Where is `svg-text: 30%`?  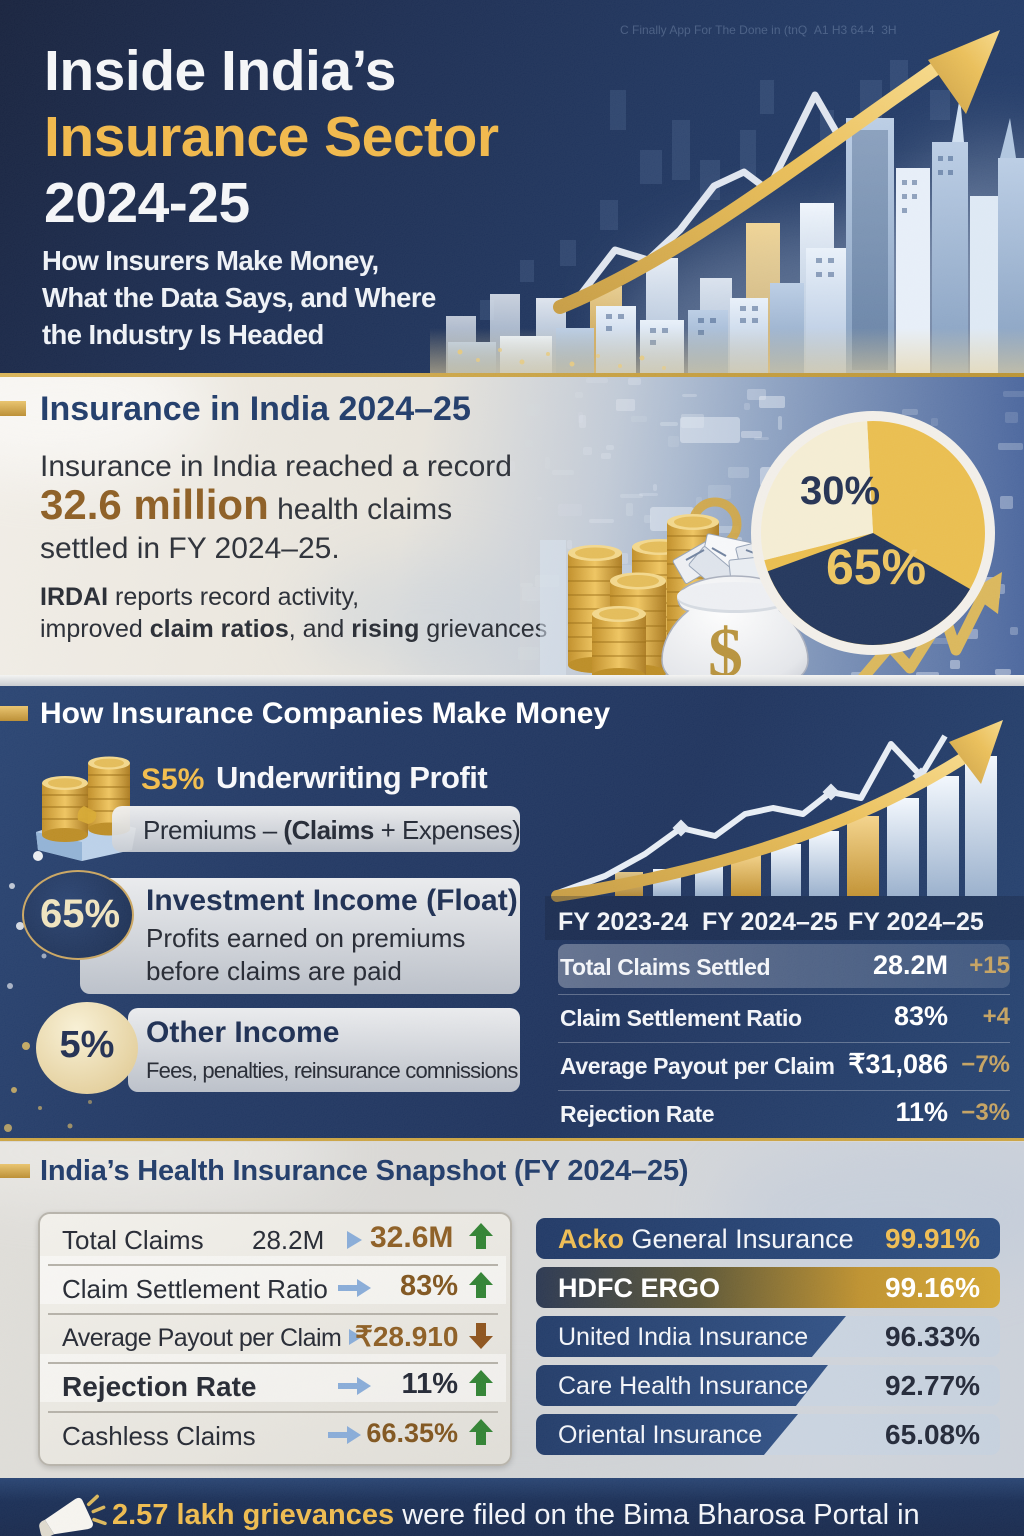 svg-text: 30% is located at coordinates (840, 491).